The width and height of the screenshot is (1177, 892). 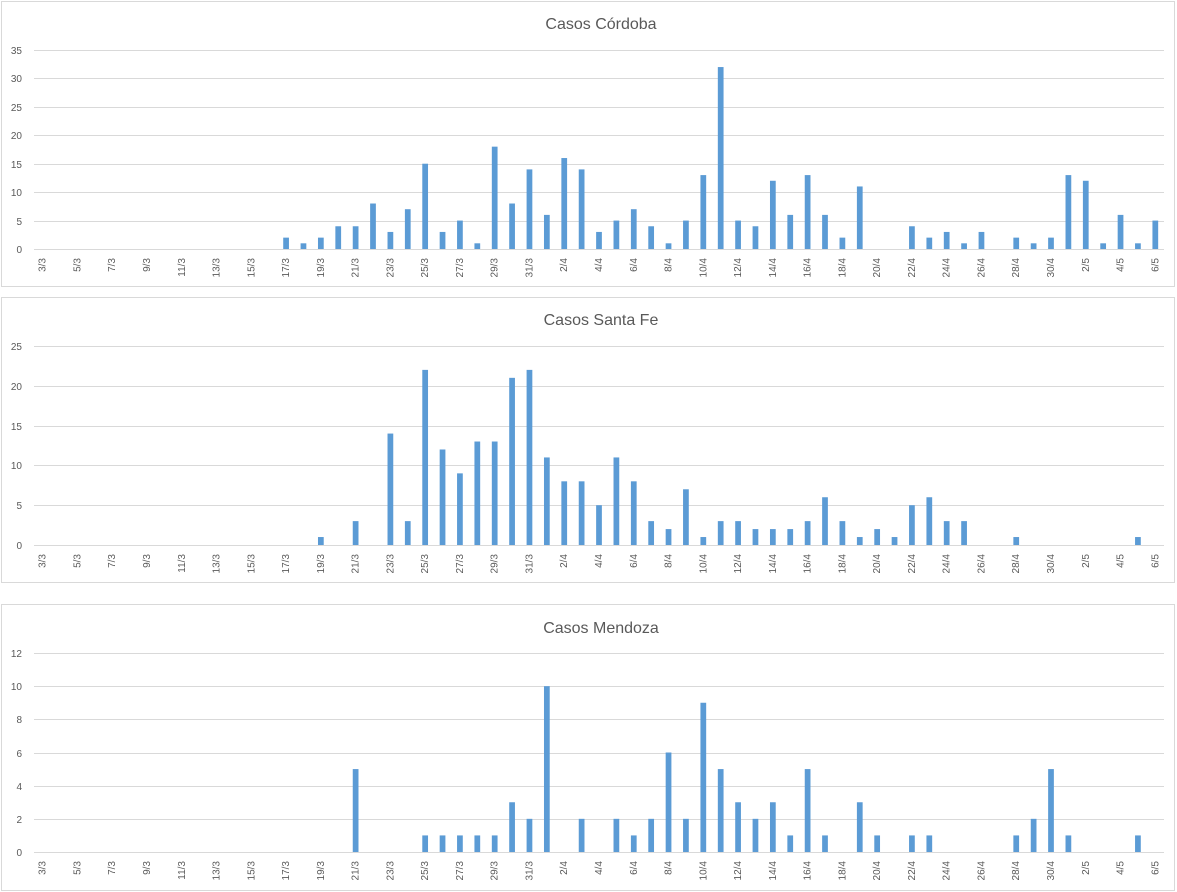 I want to click on x-tick-label: 13/3, so click(x=217, y=564).